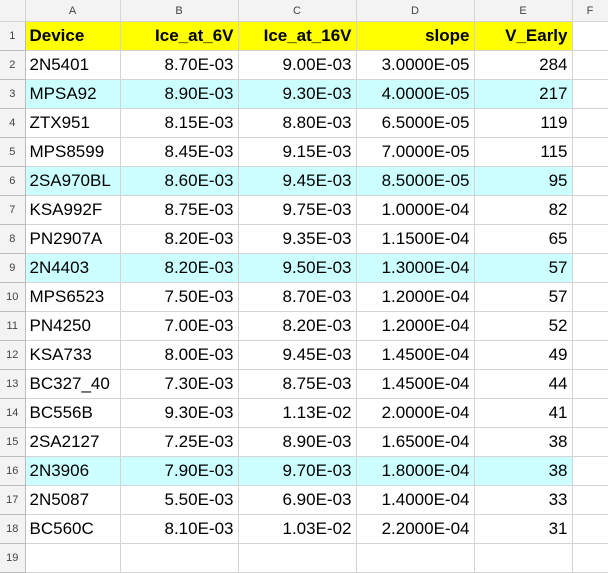  What do you see at coordinates (415, 94) in the screenshot?
I see `slope-cell: 4.0000E-05` at bounding box center [415, 94].